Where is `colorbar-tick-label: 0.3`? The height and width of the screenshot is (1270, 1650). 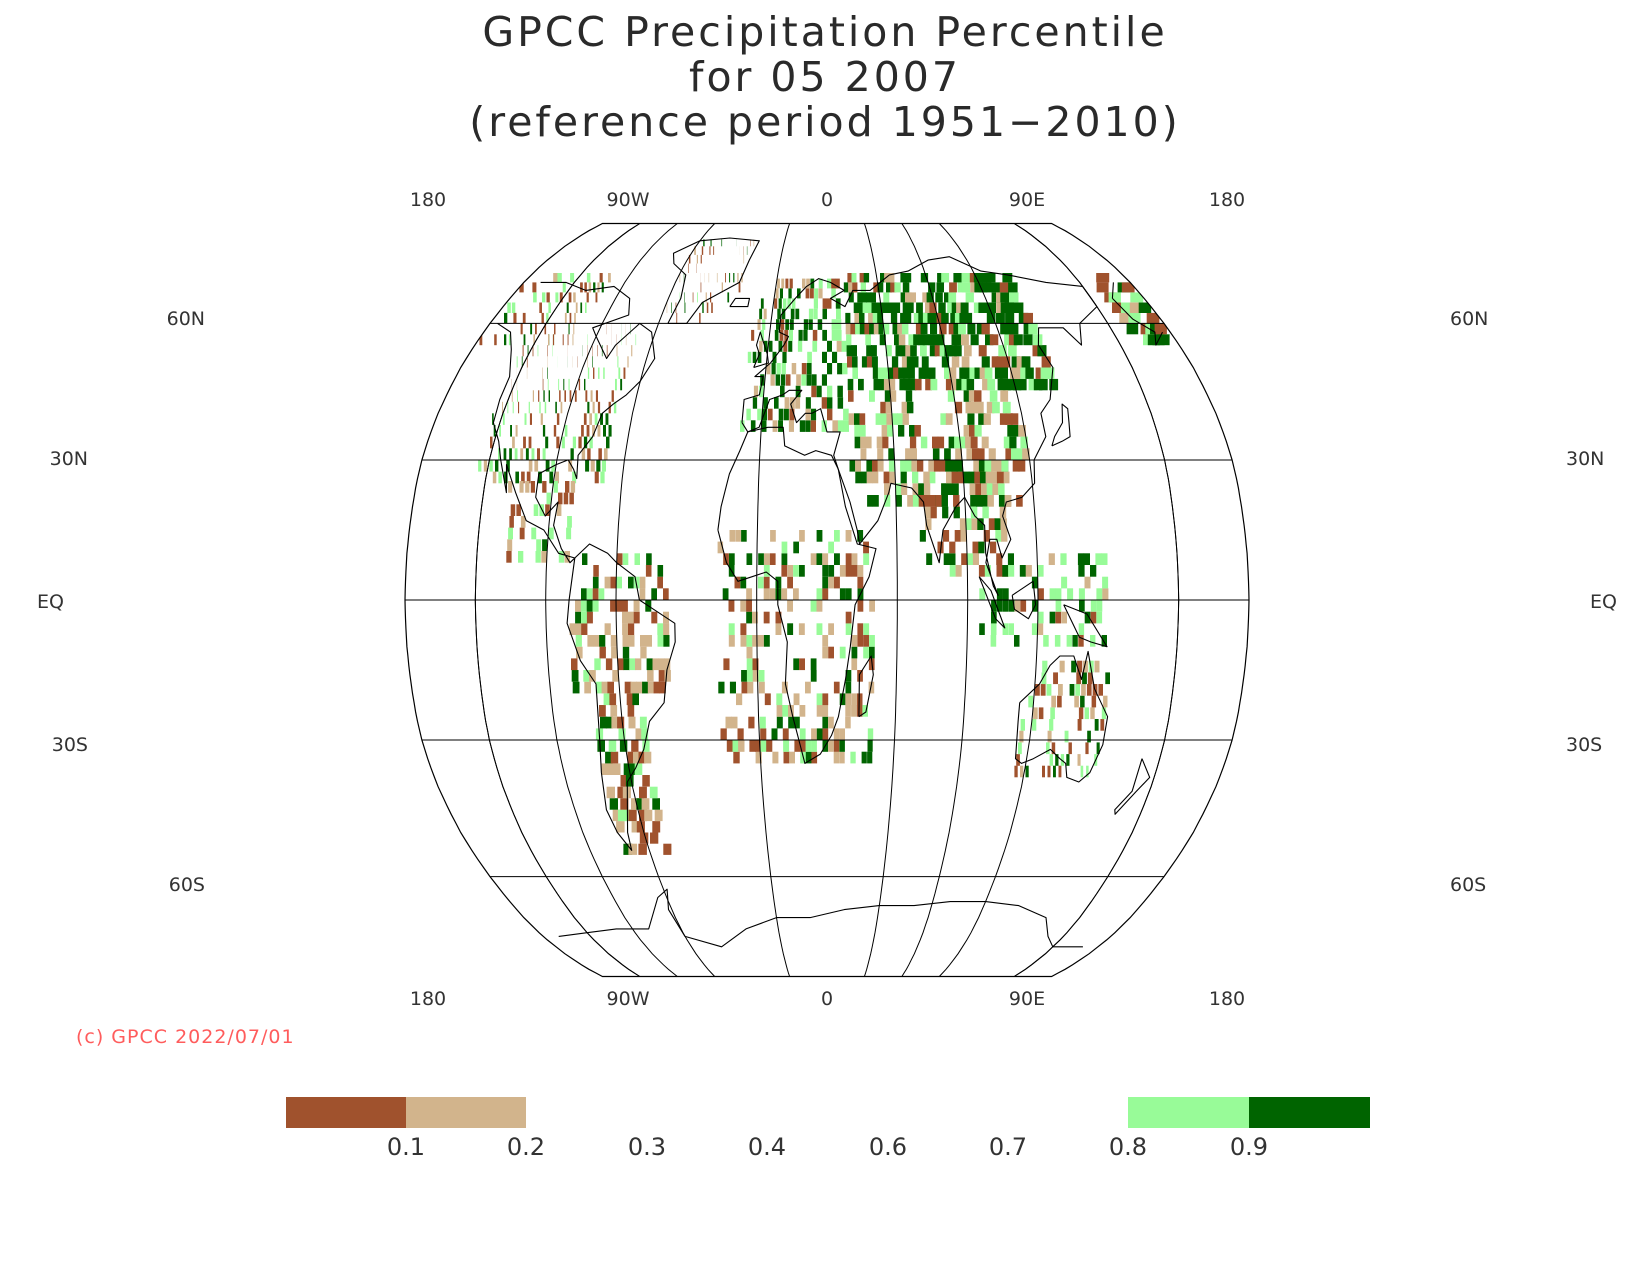 colorbar-tick-label: 0.3 is located at coordinates (647, 1147).